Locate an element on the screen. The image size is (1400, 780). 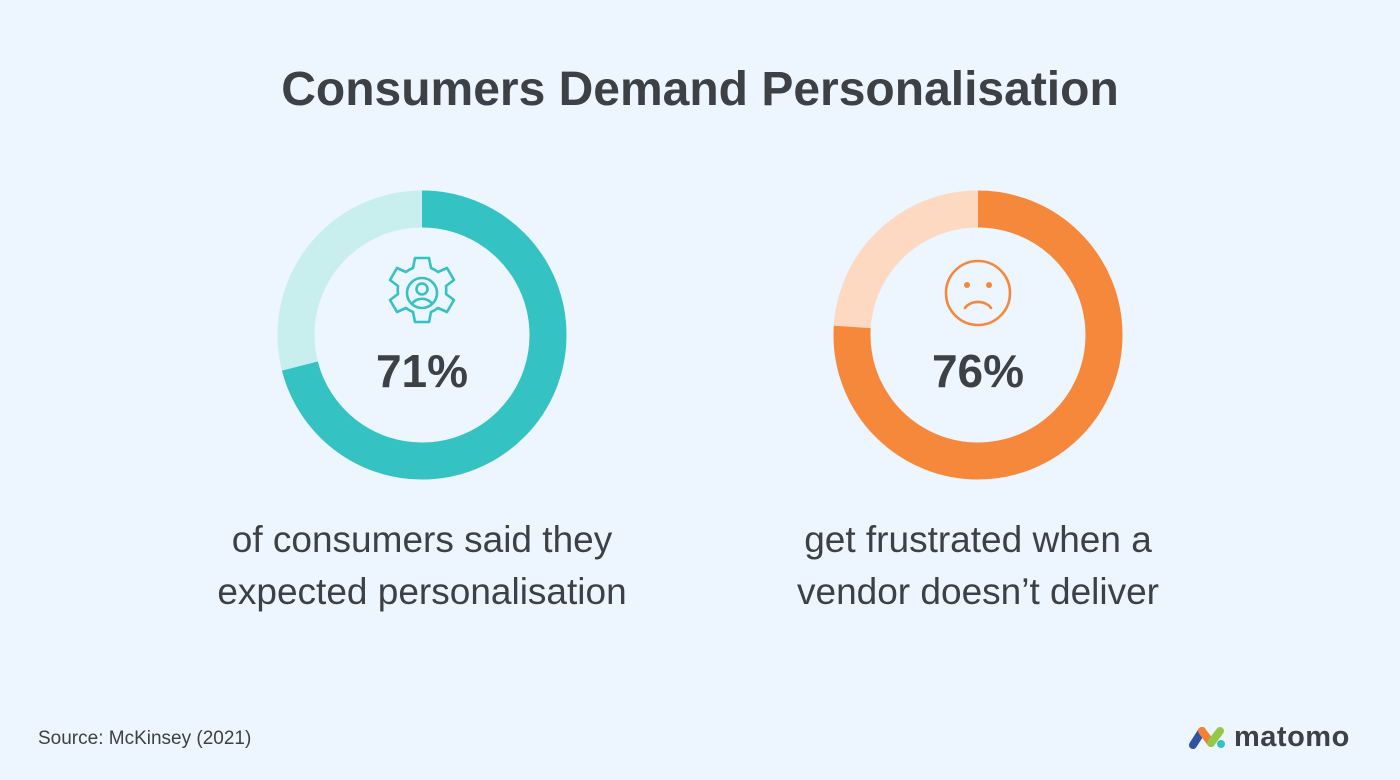
caption-line: of consumers said they is located at coordinates (422, 539).